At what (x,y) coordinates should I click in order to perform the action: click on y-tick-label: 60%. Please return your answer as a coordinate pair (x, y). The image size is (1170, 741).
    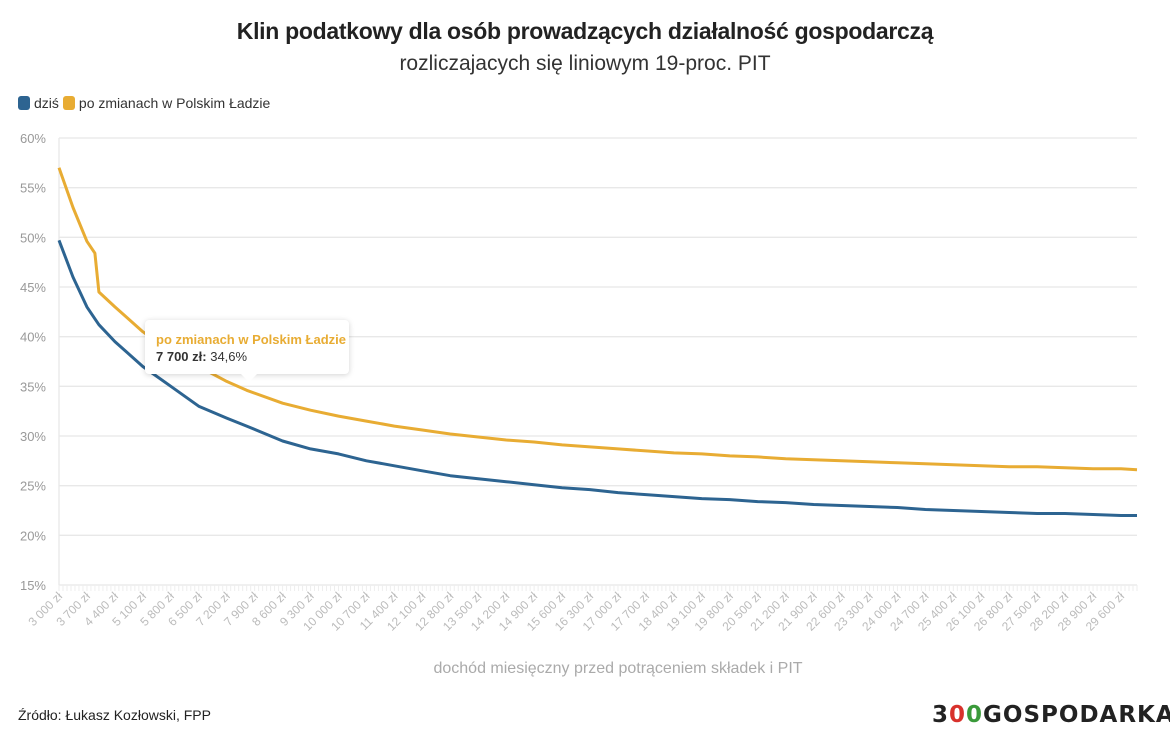
    Looking at the image, I should click on (33, 138).